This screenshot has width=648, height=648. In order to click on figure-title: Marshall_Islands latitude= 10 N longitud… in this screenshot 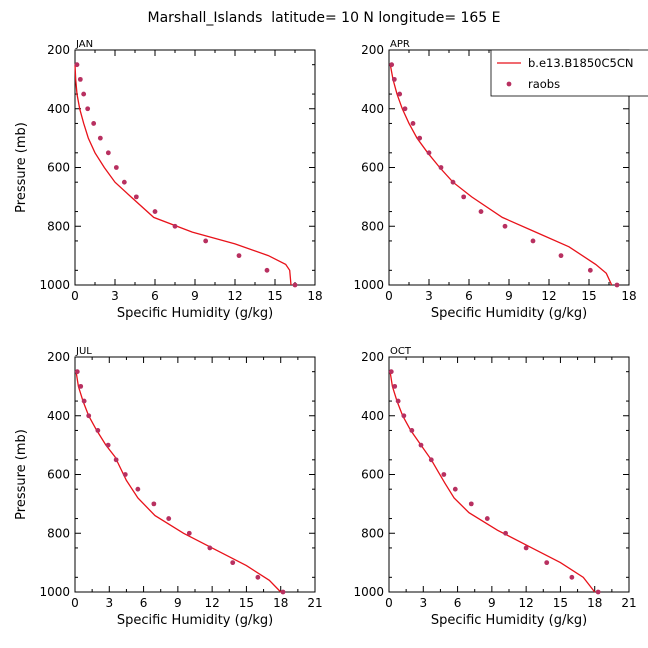, I will do `click(323, 18)`.